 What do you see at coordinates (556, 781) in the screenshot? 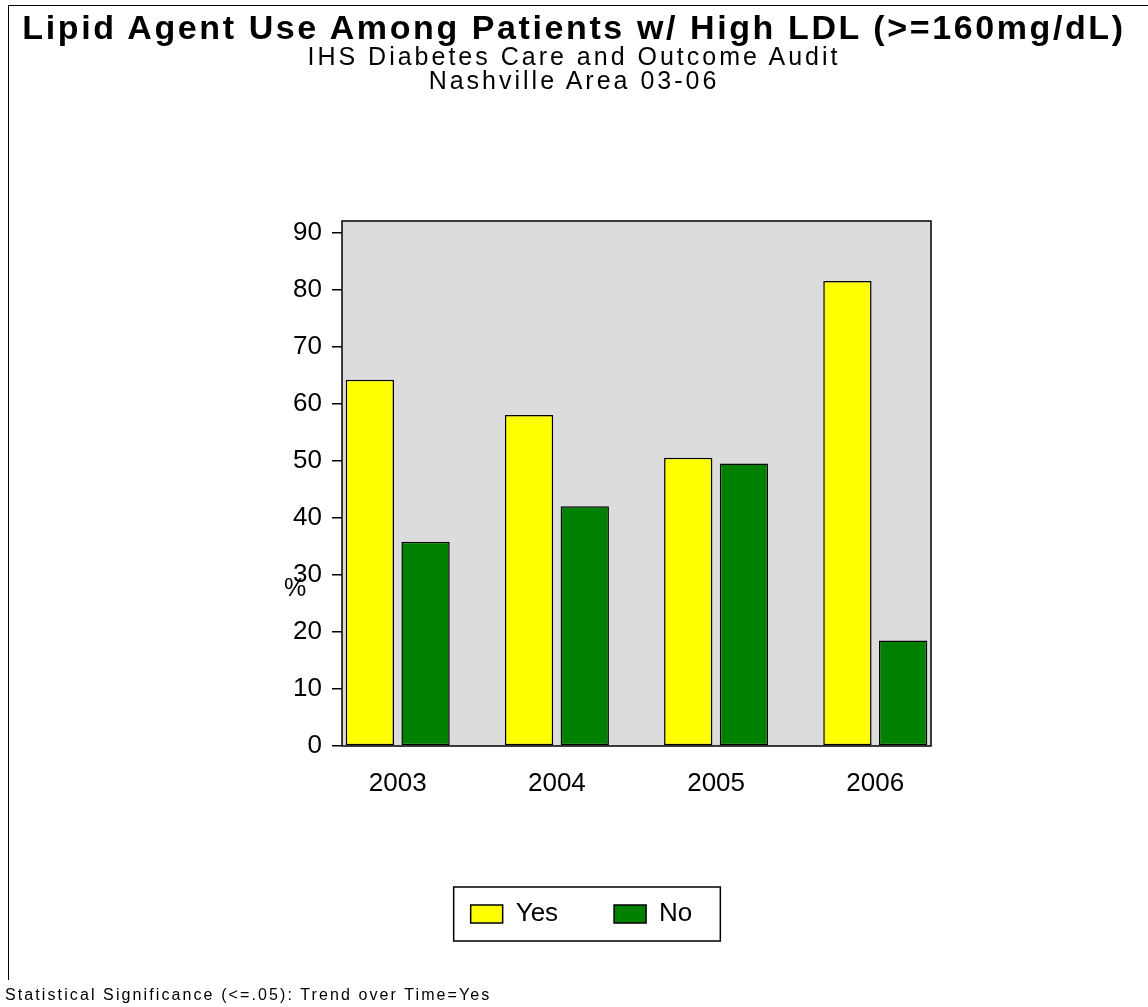
I see `x-tick-label: 2004` at bounding box center [556, 781].